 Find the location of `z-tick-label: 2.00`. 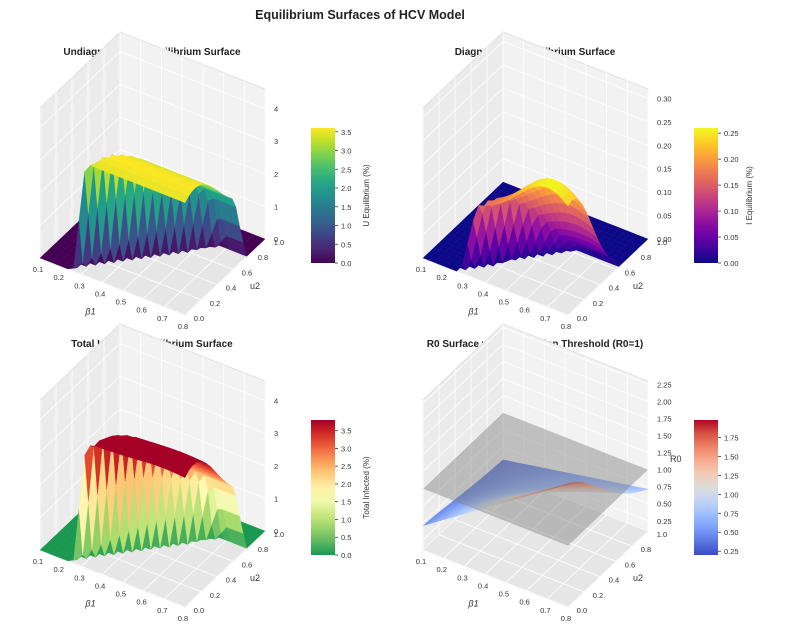

z-tick-label: 2.00 is located at coordinates (664, 401).